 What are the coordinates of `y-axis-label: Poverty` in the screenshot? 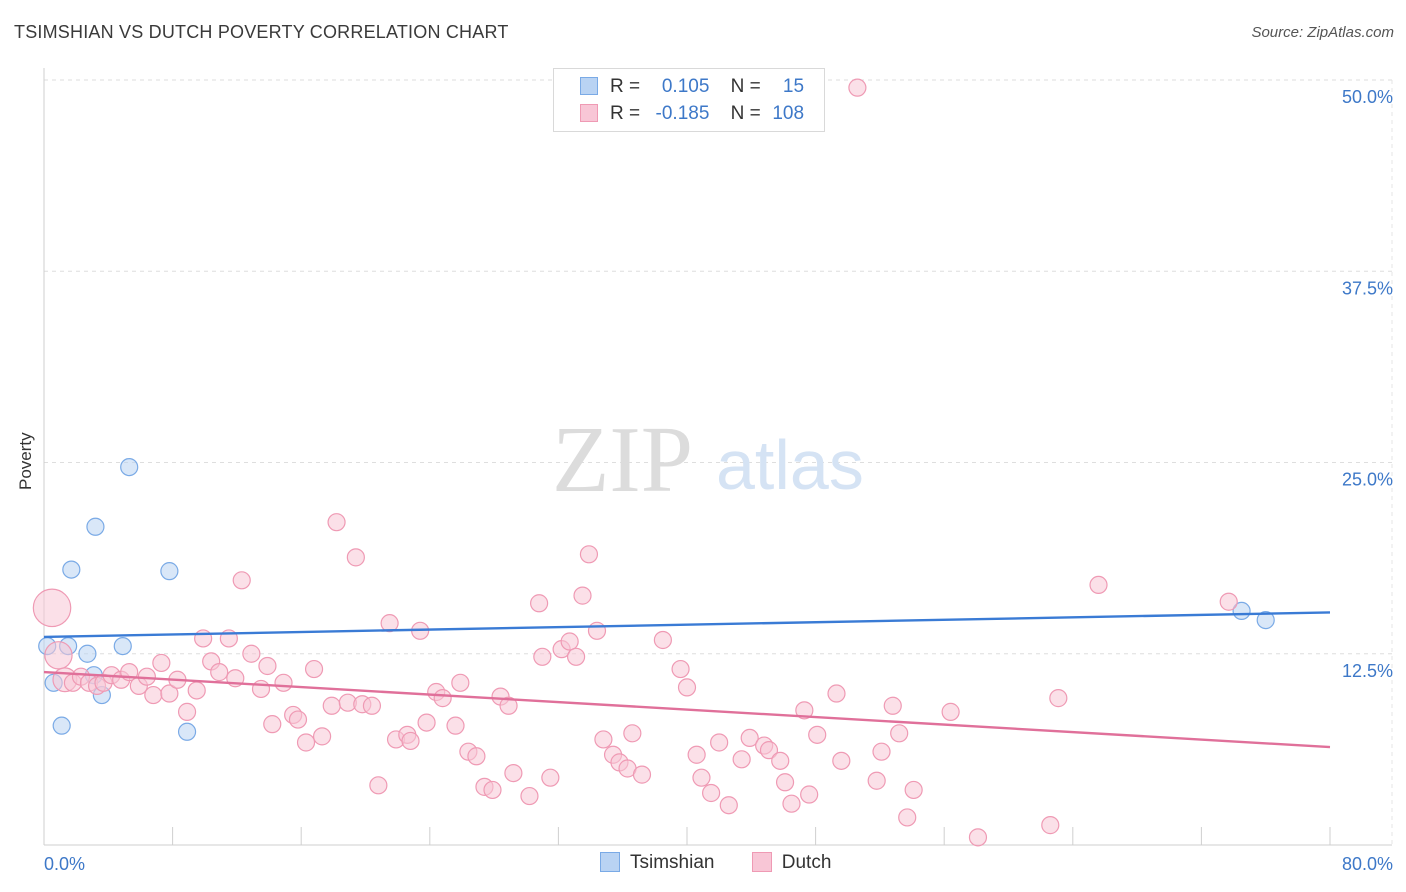 It's located at (25, 461).